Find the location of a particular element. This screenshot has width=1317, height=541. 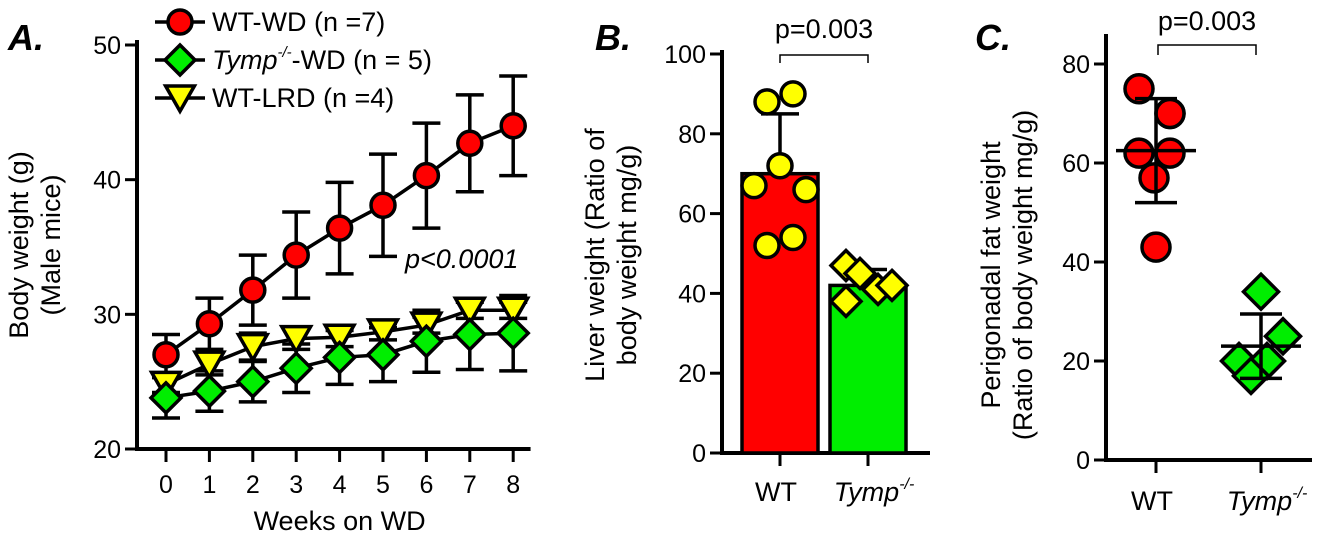

y-tick-label-b: 80 is located at coordinates (692, 135).